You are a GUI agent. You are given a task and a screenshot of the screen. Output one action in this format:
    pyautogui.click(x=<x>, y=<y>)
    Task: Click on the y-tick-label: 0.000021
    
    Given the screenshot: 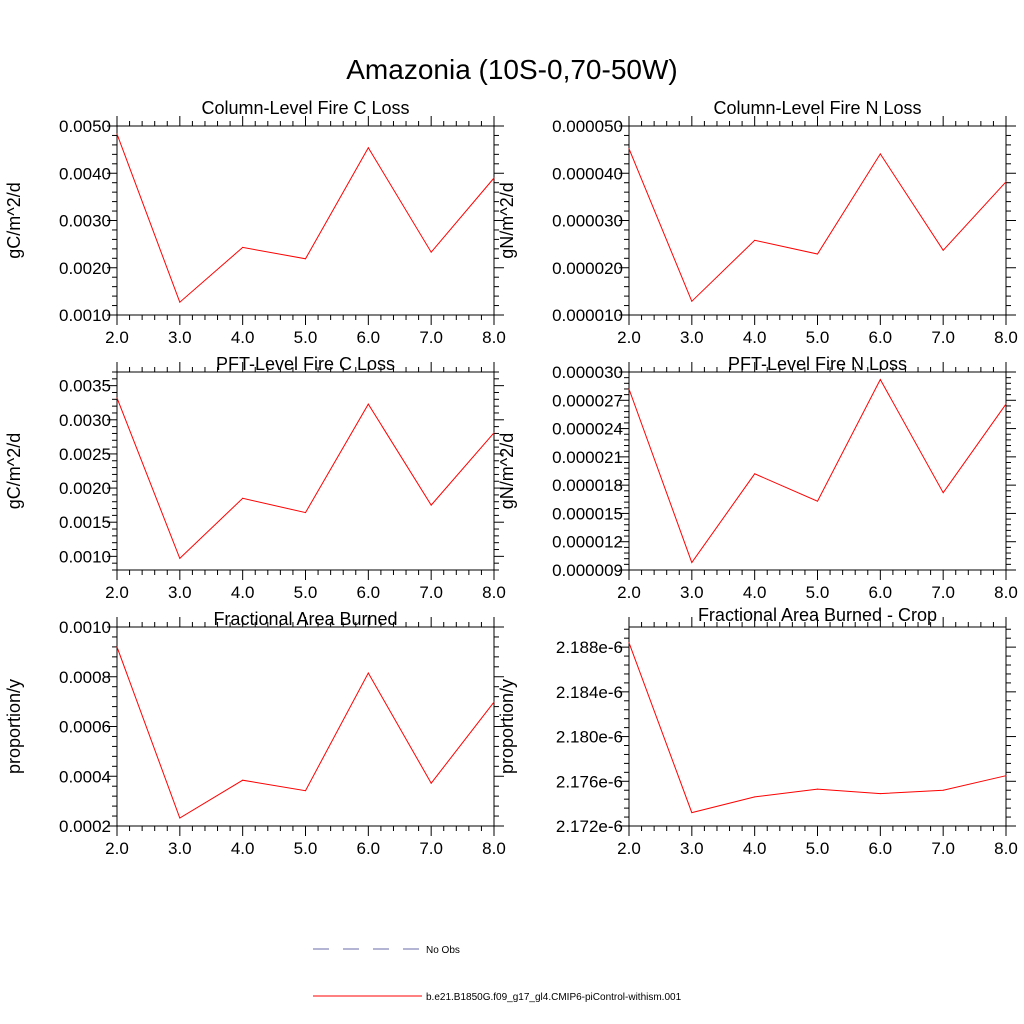 What is the action you would take?
    pyautogui.click(x=587, y=457)
    